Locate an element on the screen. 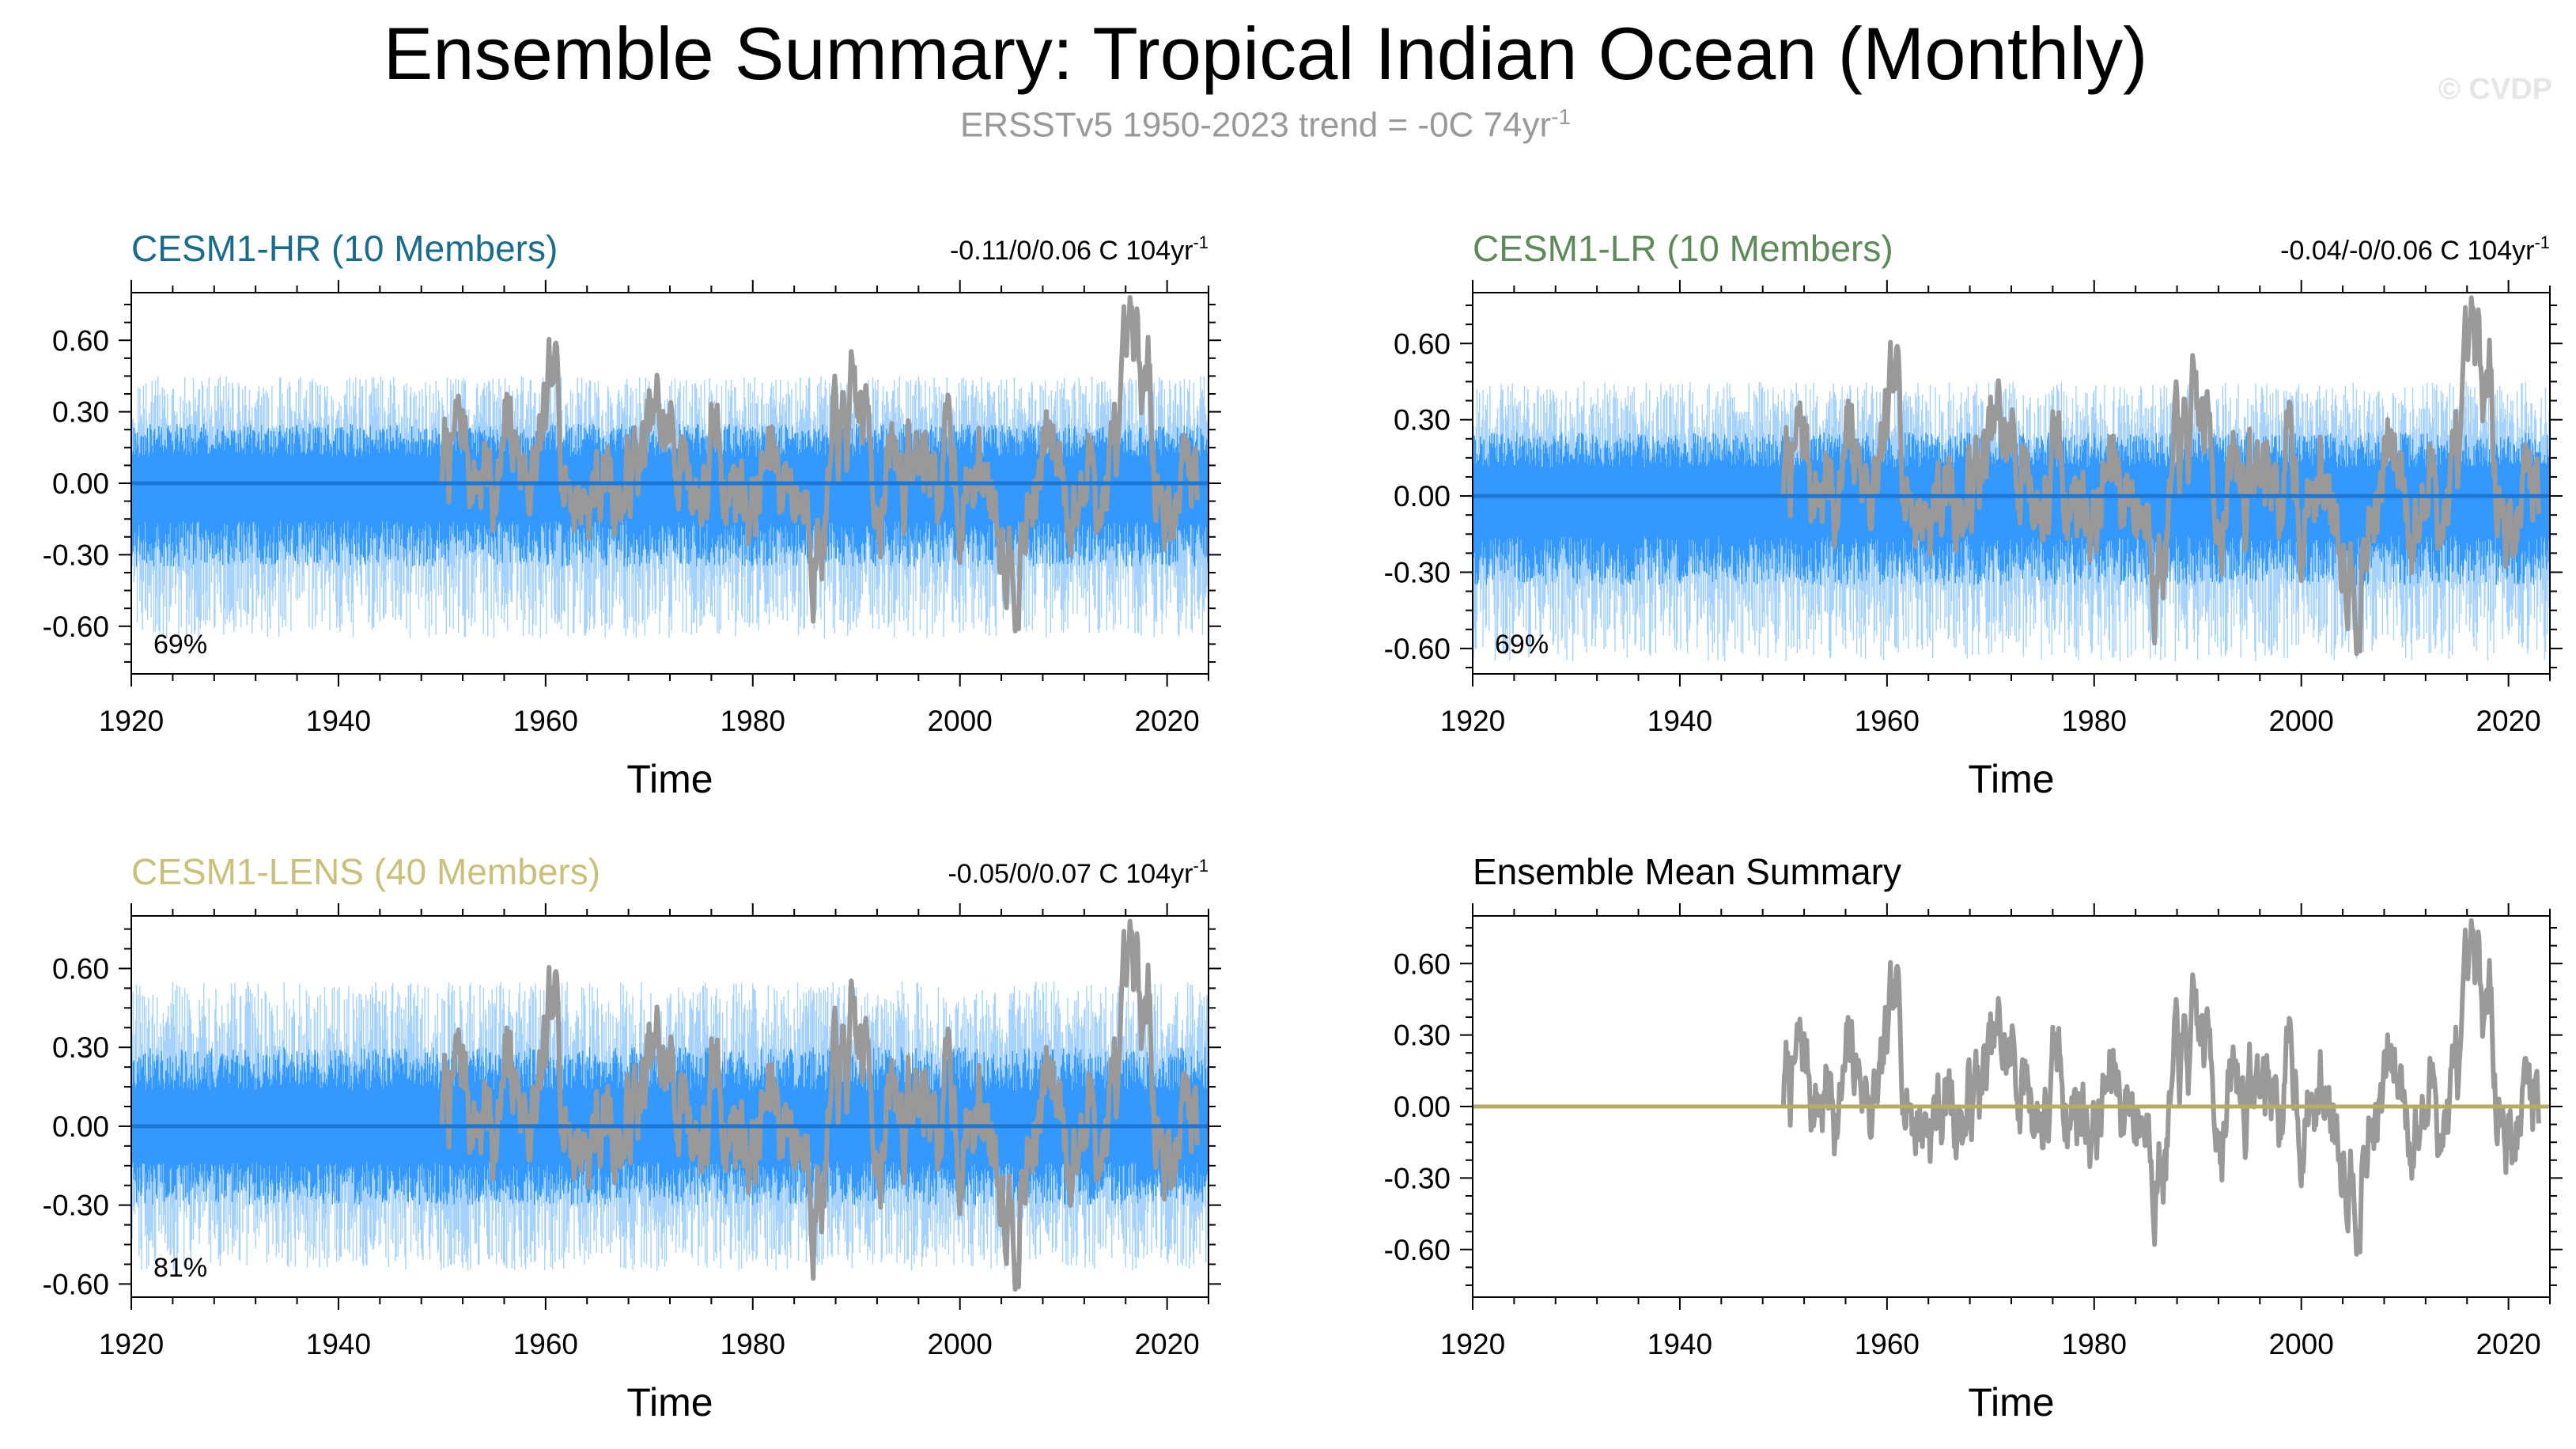 This screenshot has height=1449, width=2576. panel-trend-value: -0.05/0/0.07 C 104yr is located at coordinates (1070, 874).